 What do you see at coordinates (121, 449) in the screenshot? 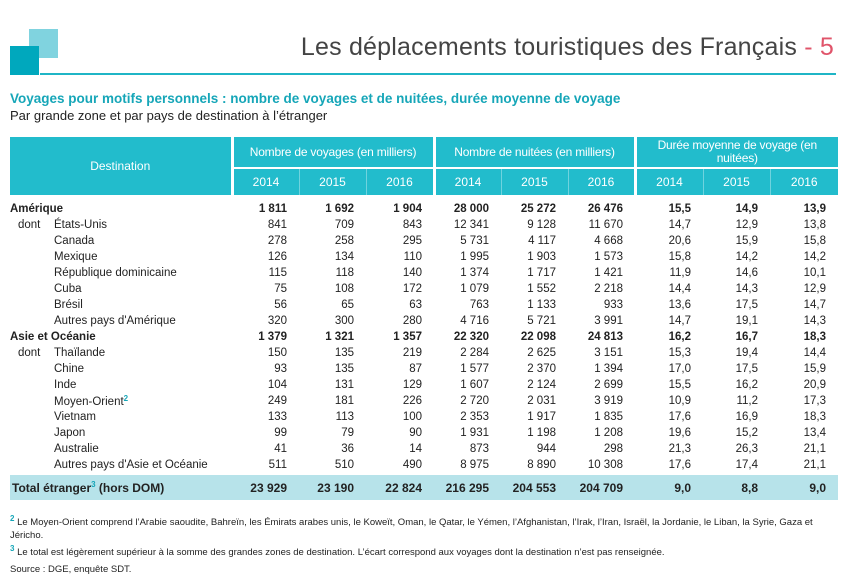
I see `destination-cell: Australie` at bounding box center [121, 449].